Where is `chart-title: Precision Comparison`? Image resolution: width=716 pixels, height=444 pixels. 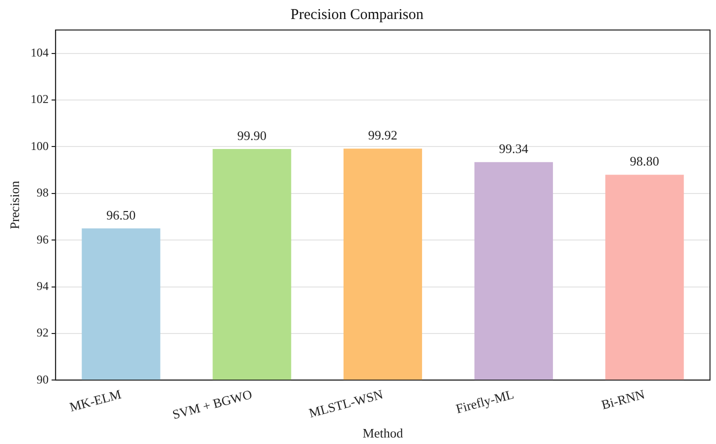
chart-title: Precision Comparison is located at coordinates (357, 14).